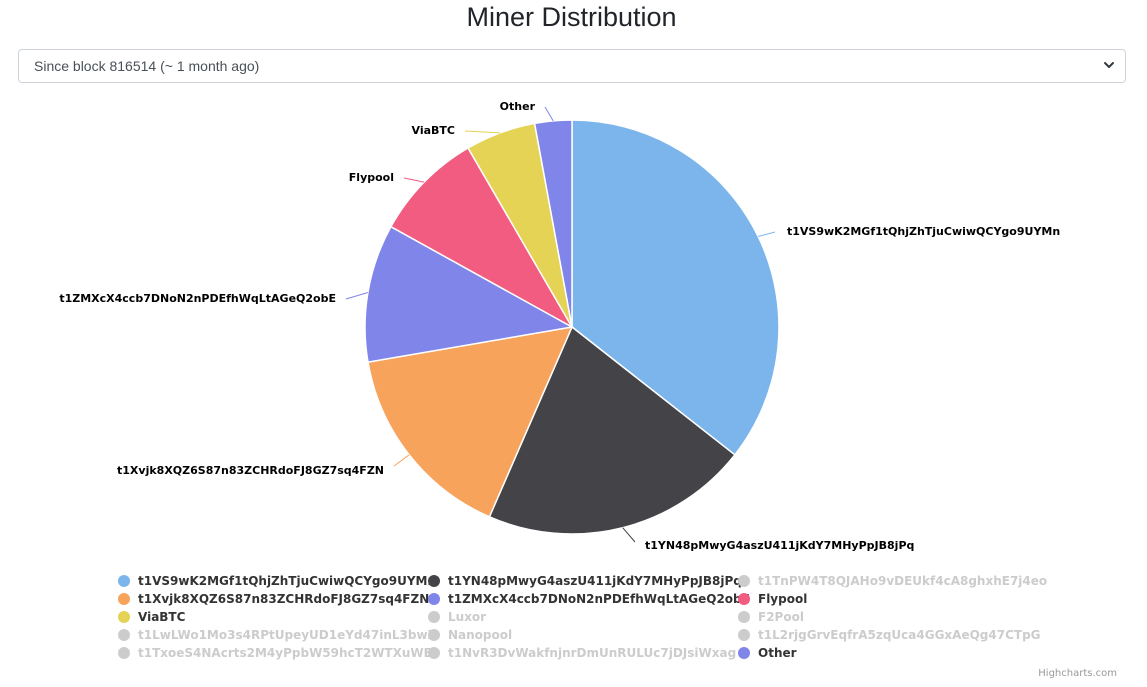  I want to click on block-range-select-value: Since block 816514 (~ 1 month ago), so click(147, 66).